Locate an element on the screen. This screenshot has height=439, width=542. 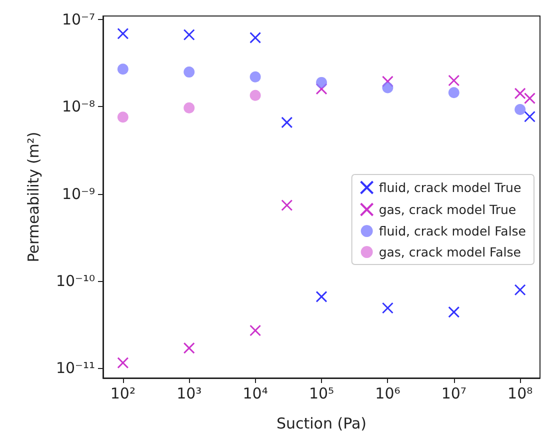
x-tick-label: 10⁸ is located at coordinates (520, 393).